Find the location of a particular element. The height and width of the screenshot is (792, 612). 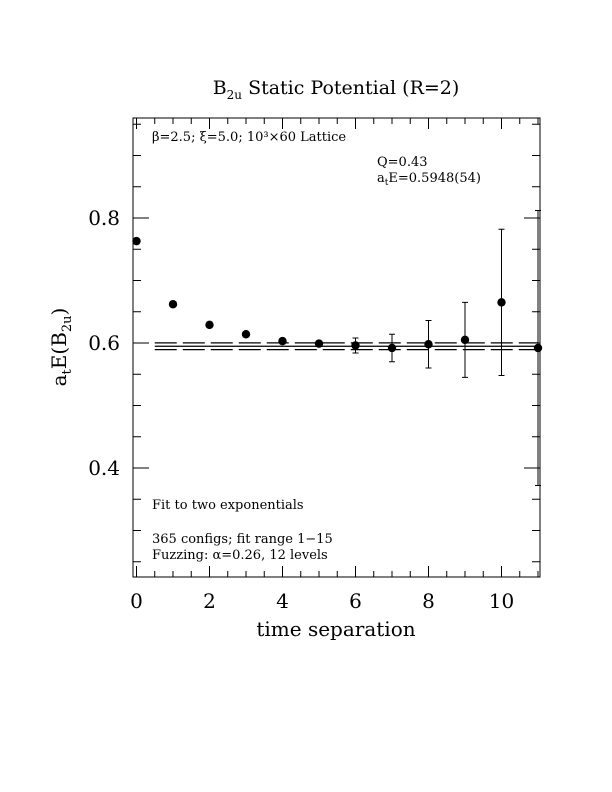

y-tick-label: 0.4 is located at coordinates (104, 468).